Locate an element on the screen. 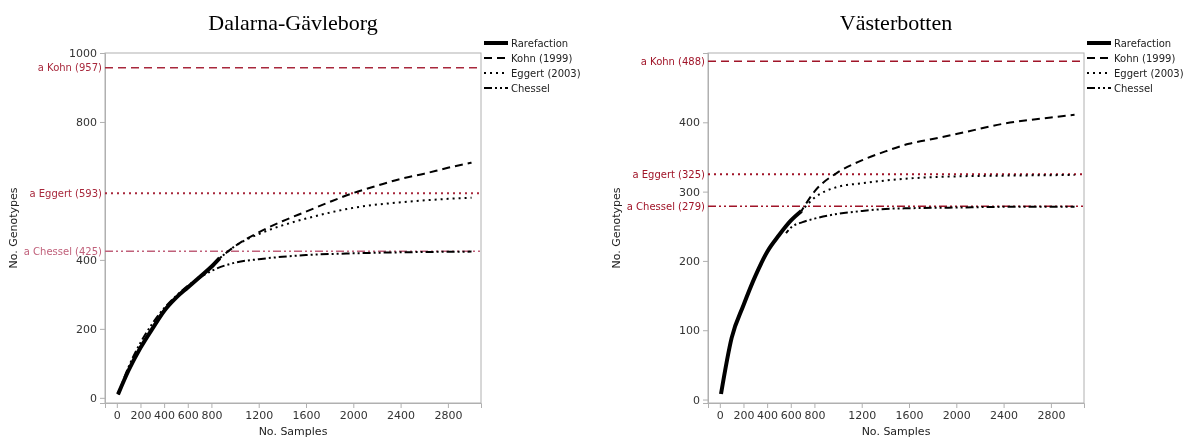  ref-line-label: a Kohn (957) is located at coordinates (70, 68).